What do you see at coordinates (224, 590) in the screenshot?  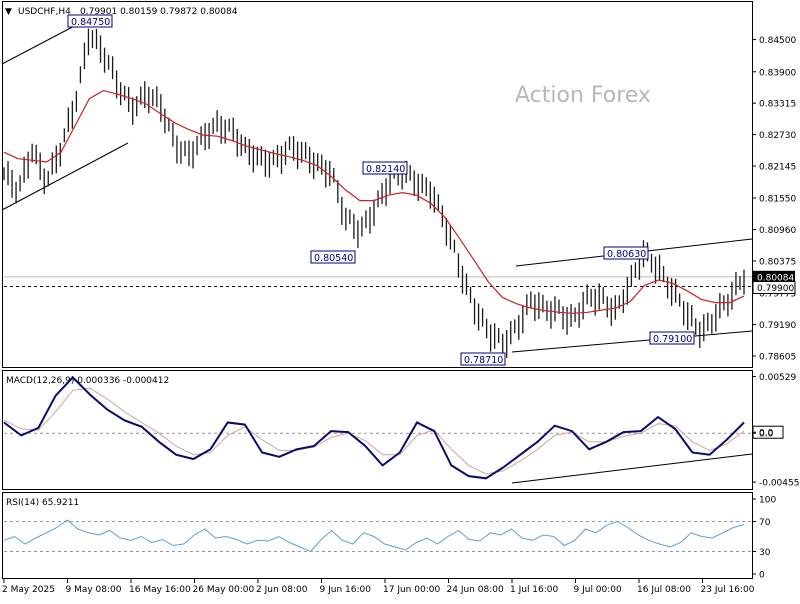 I see `x-tick-label: 26 May 00:00` at bounding box center [224, 590].